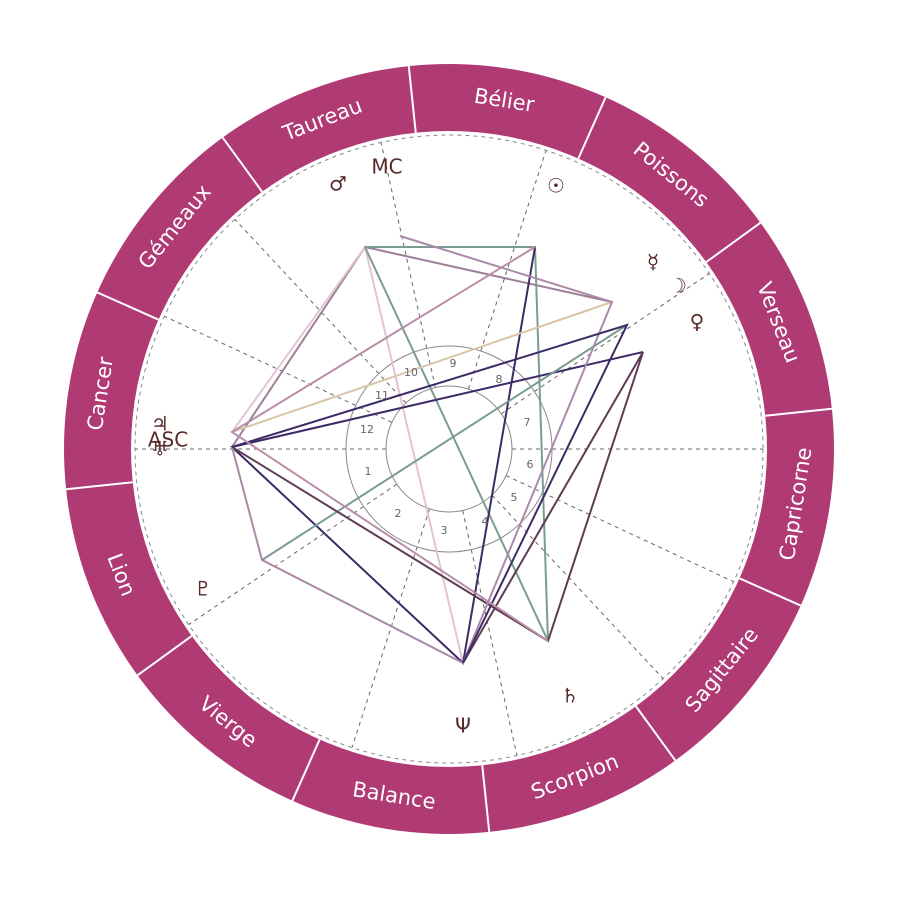 The height and width of the screenshot is (897, 897). Describe the element at coordinates (485, 521) in the screenshot. I see `house-number: 4` at that location.